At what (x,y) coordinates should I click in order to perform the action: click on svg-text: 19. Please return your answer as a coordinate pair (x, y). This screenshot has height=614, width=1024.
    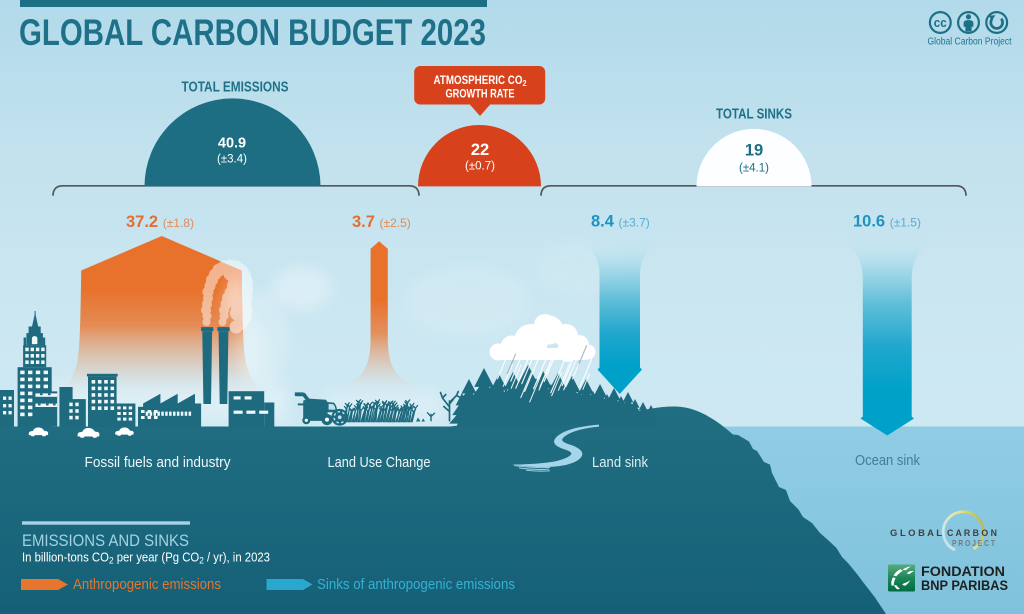
    Looking at the image, I should click on (754, 151).